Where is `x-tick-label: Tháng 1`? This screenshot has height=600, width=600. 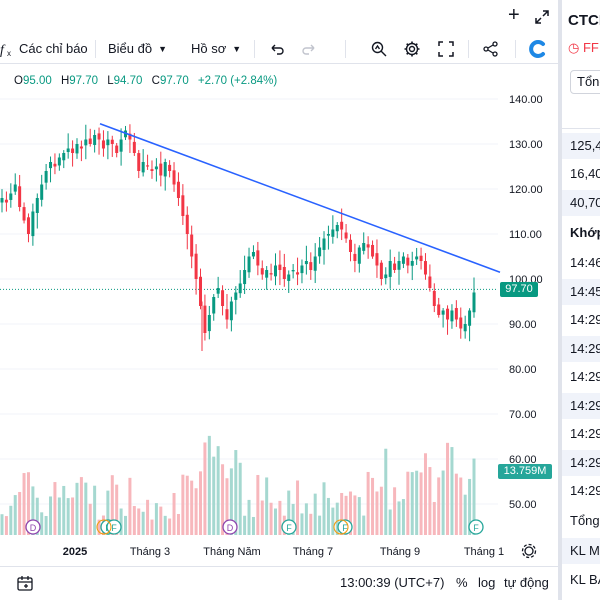
x-tick-label: Tháng 1 is located at coordinates (484, 552).